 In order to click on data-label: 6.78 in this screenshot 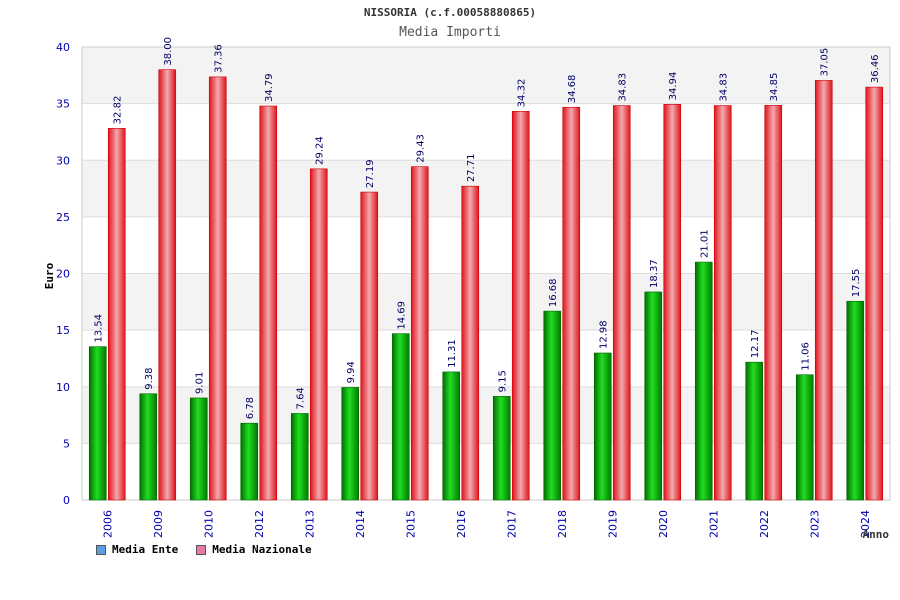, I will do `click(250, 408)`.